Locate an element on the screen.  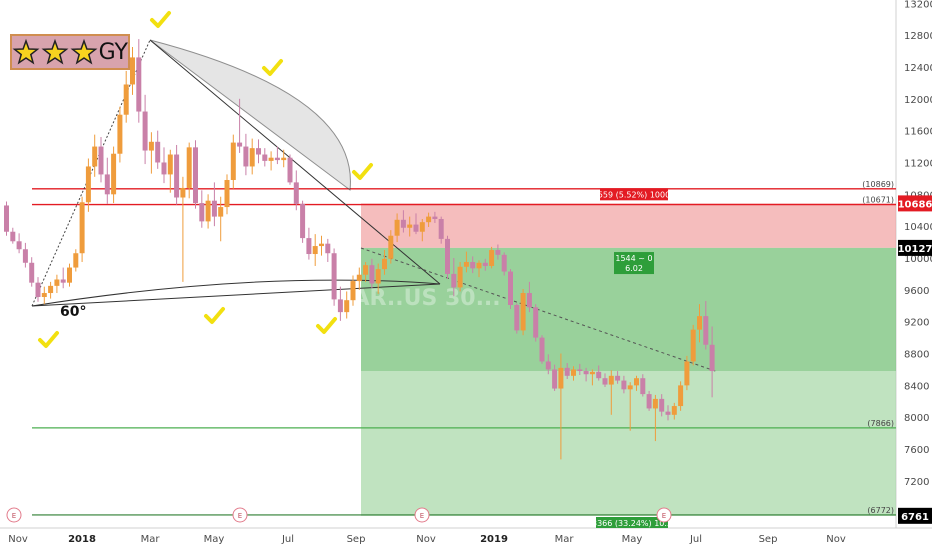
projection-line is located at coordinates (539, 310).